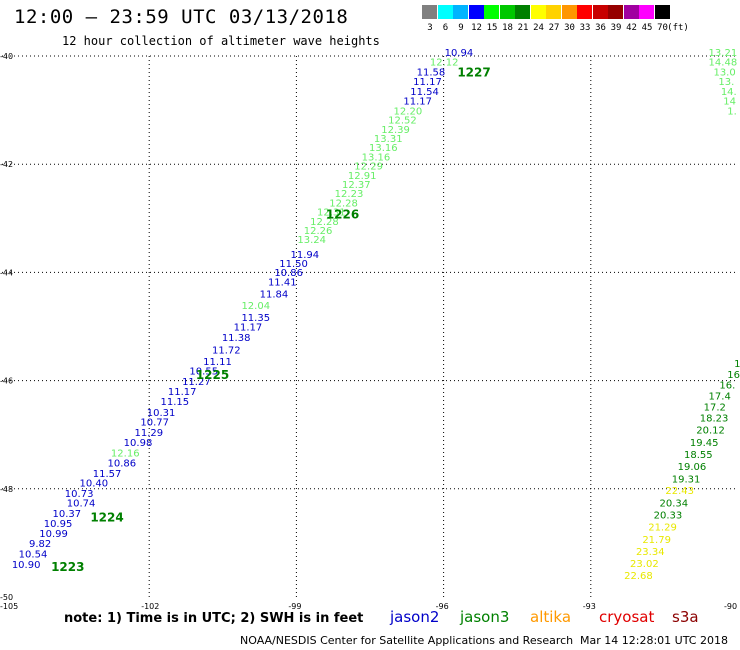  Describe the element at coordinates (668, 516) in the screenshot. I see `wave-height-value: 20.33` at that location.